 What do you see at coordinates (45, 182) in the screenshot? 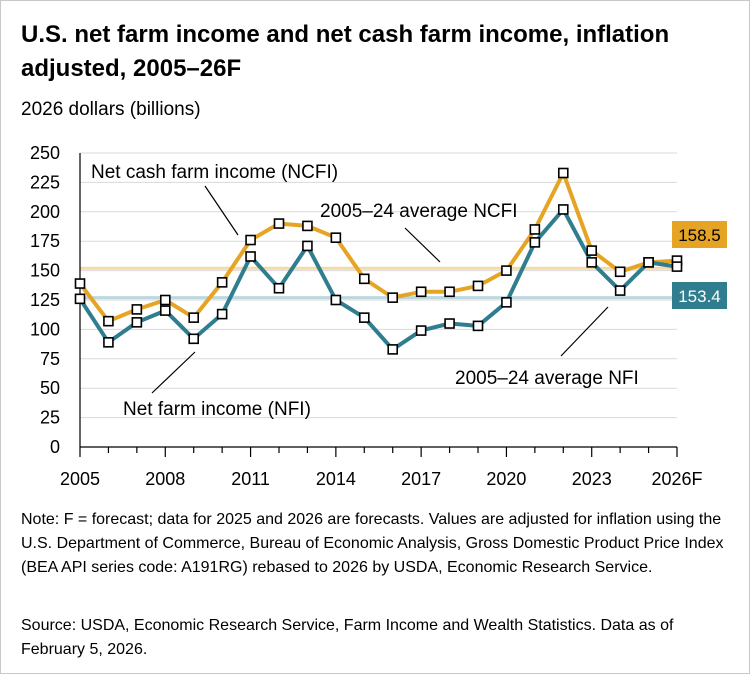
I see `y-tick-label: 225` at bounding box center [45, 182].